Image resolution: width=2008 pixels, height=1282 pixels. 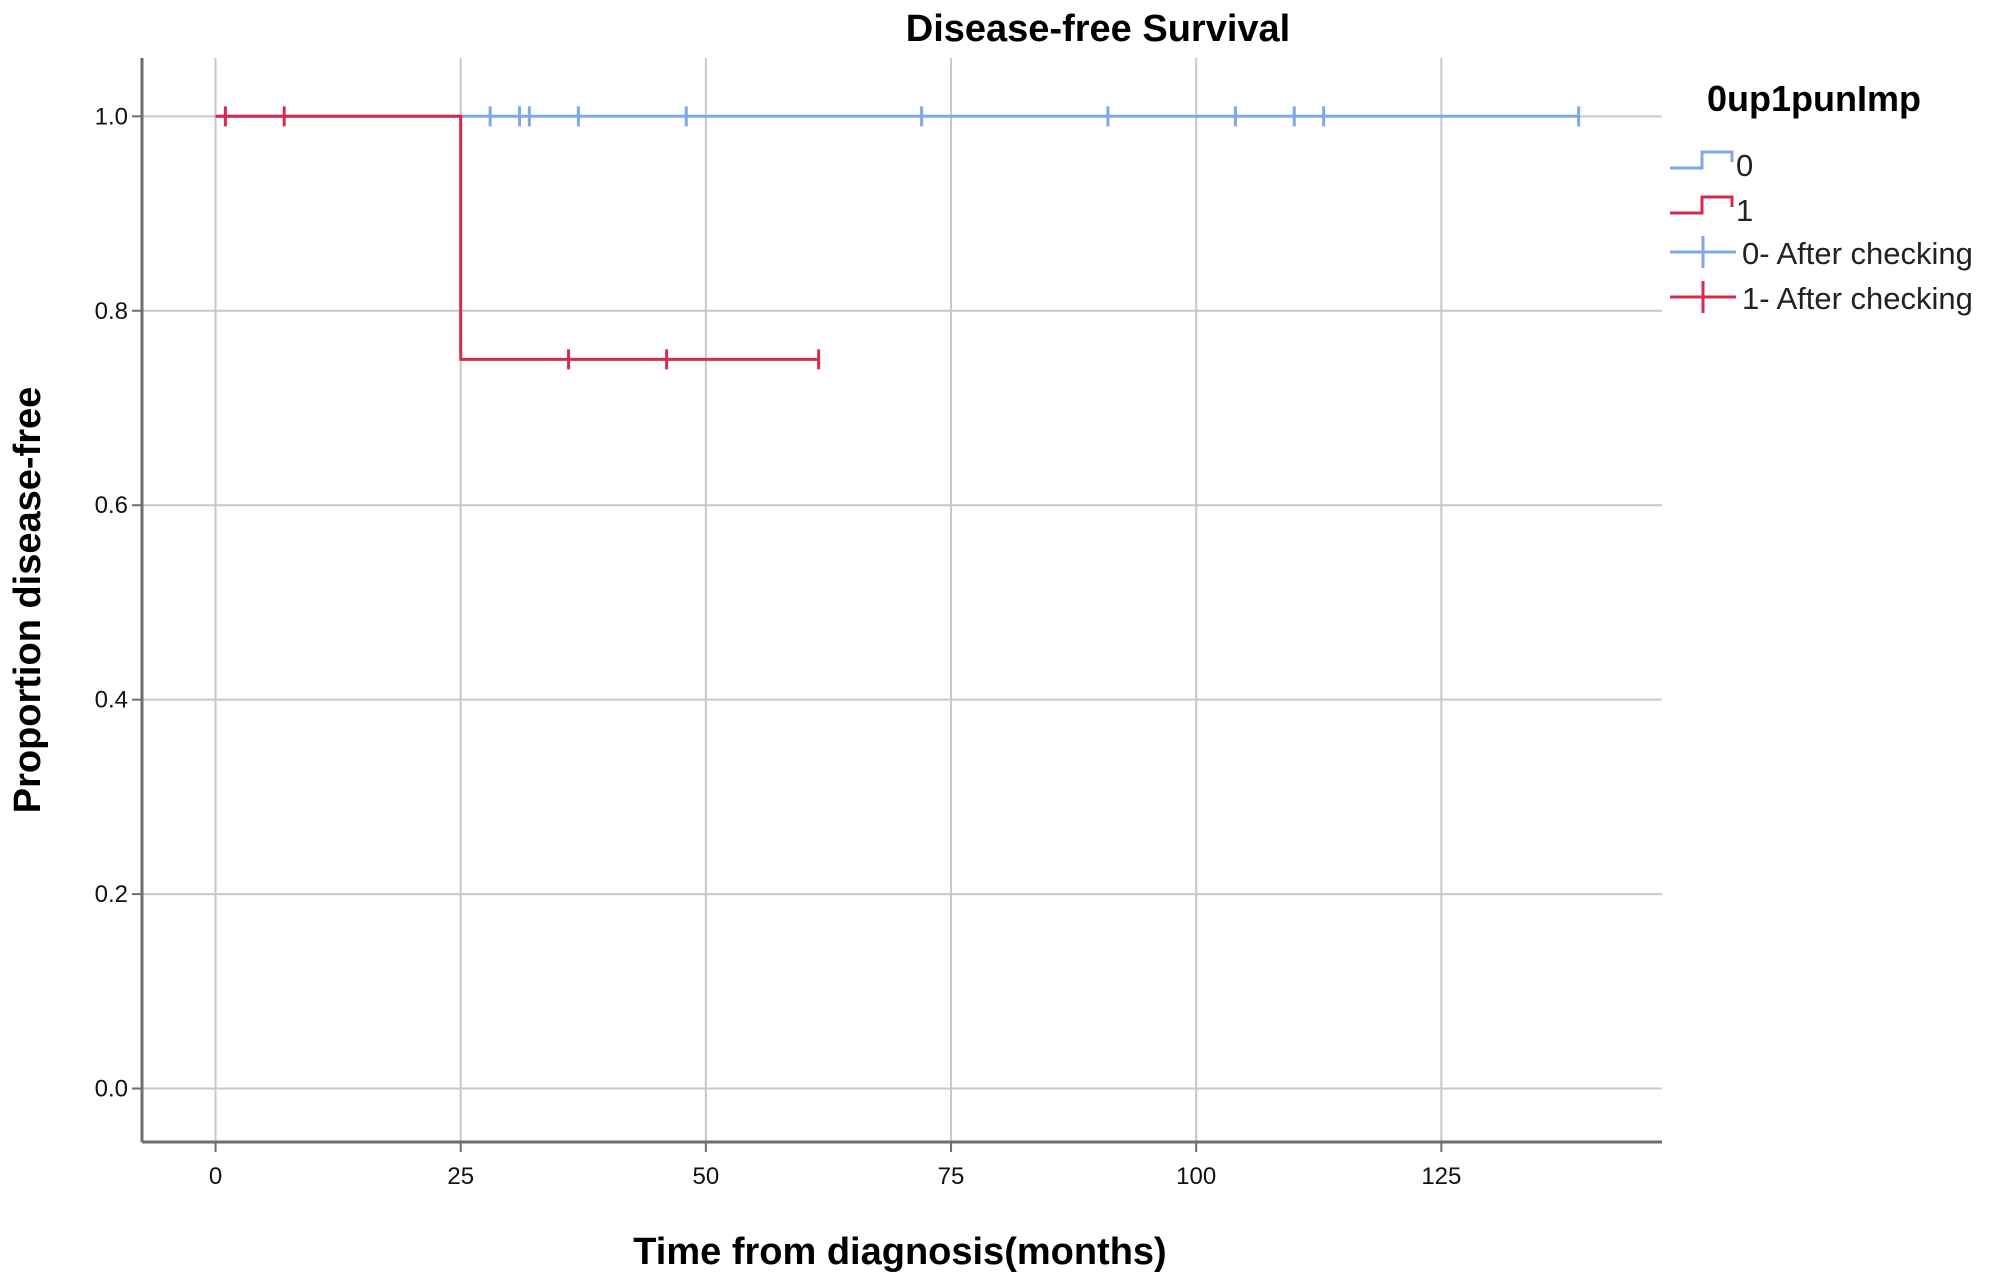 I want to click on legend-item-series-0: 0, so click(x=1711, y=165).